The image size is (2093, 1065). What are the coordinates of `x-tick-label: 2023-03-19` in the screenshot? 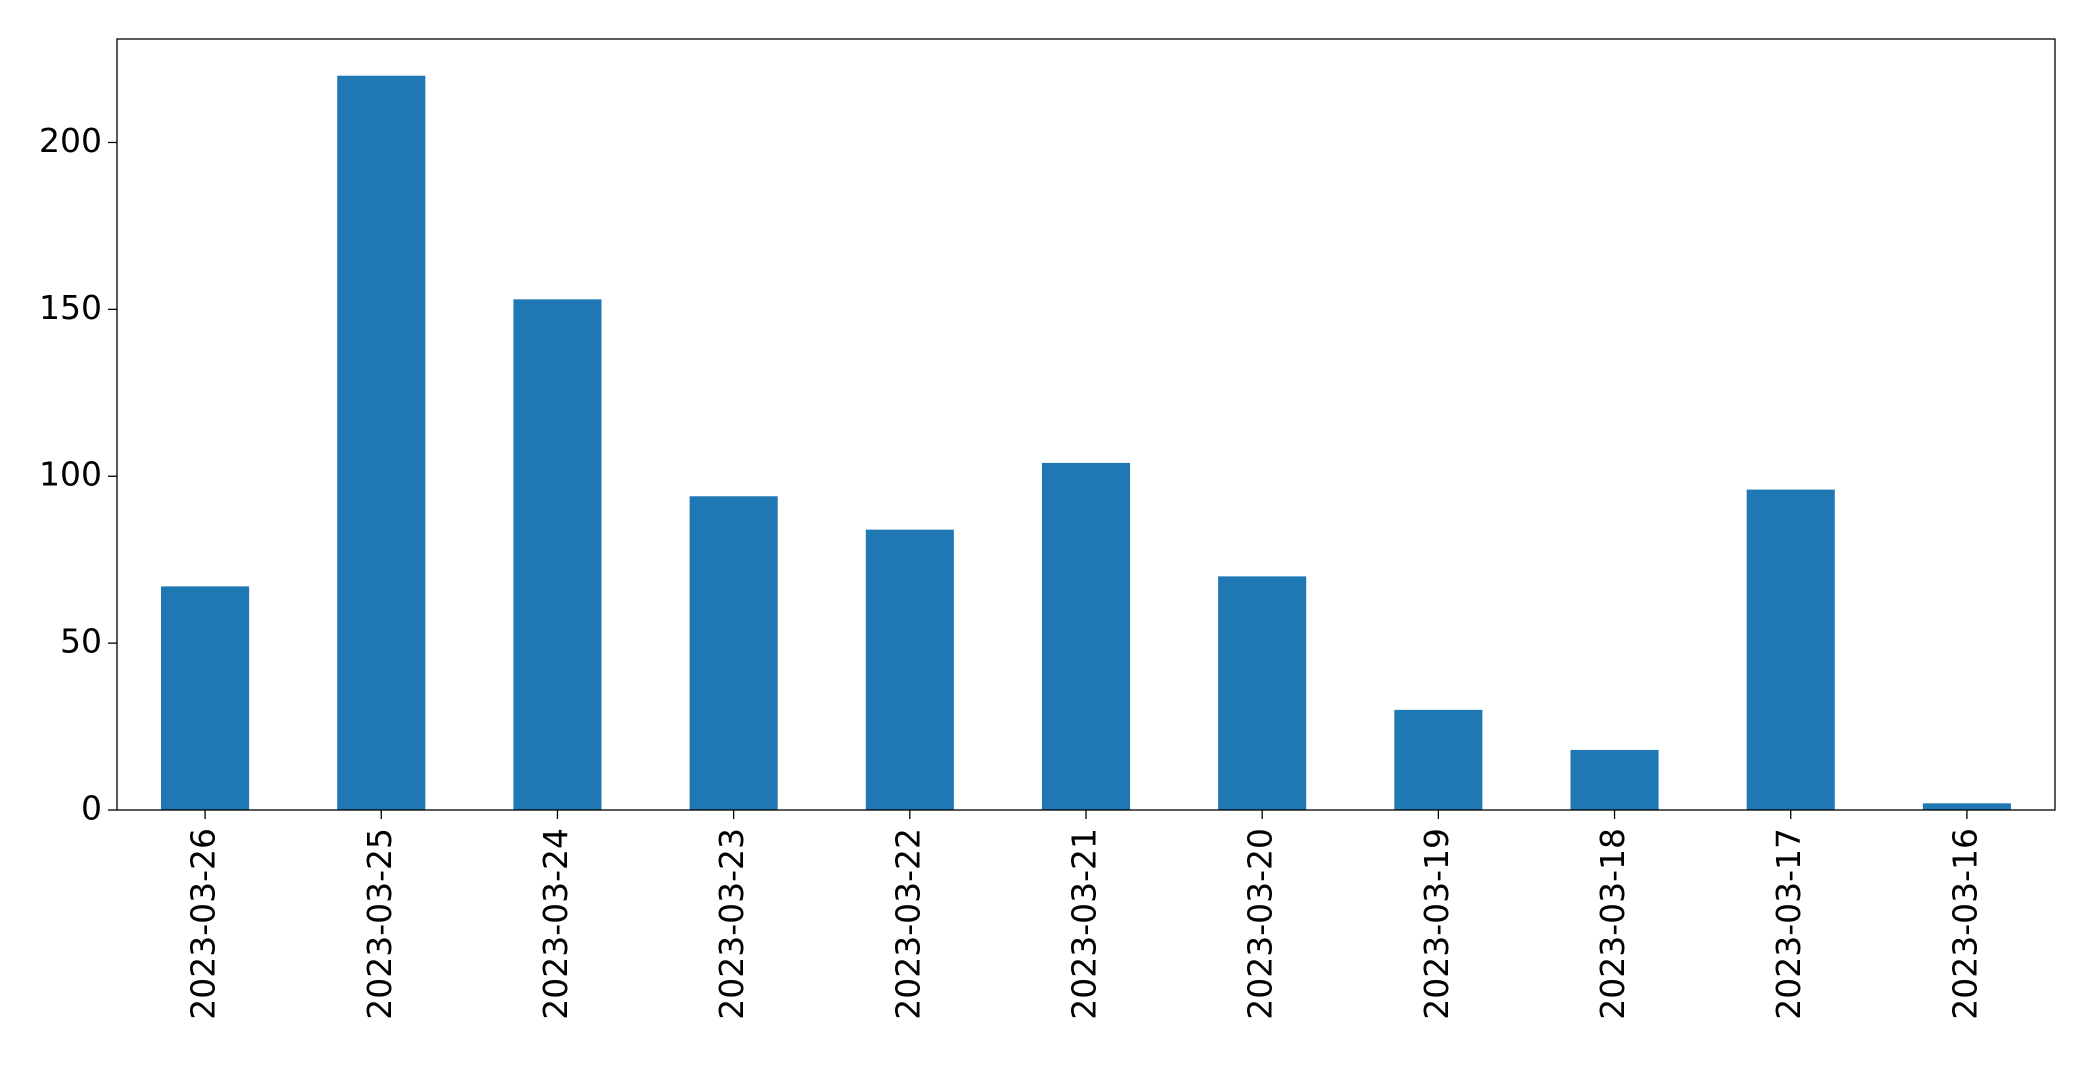 It's located at (1436, 924).